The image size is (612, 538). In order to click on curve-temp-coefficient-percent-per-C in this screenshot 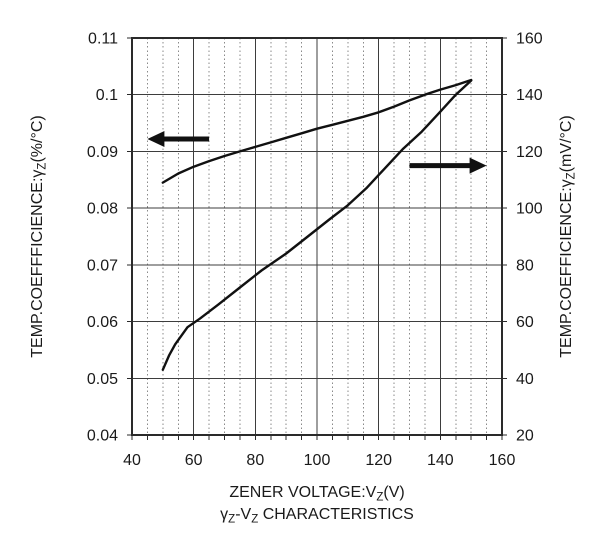, I will do `click(317, 131)`.